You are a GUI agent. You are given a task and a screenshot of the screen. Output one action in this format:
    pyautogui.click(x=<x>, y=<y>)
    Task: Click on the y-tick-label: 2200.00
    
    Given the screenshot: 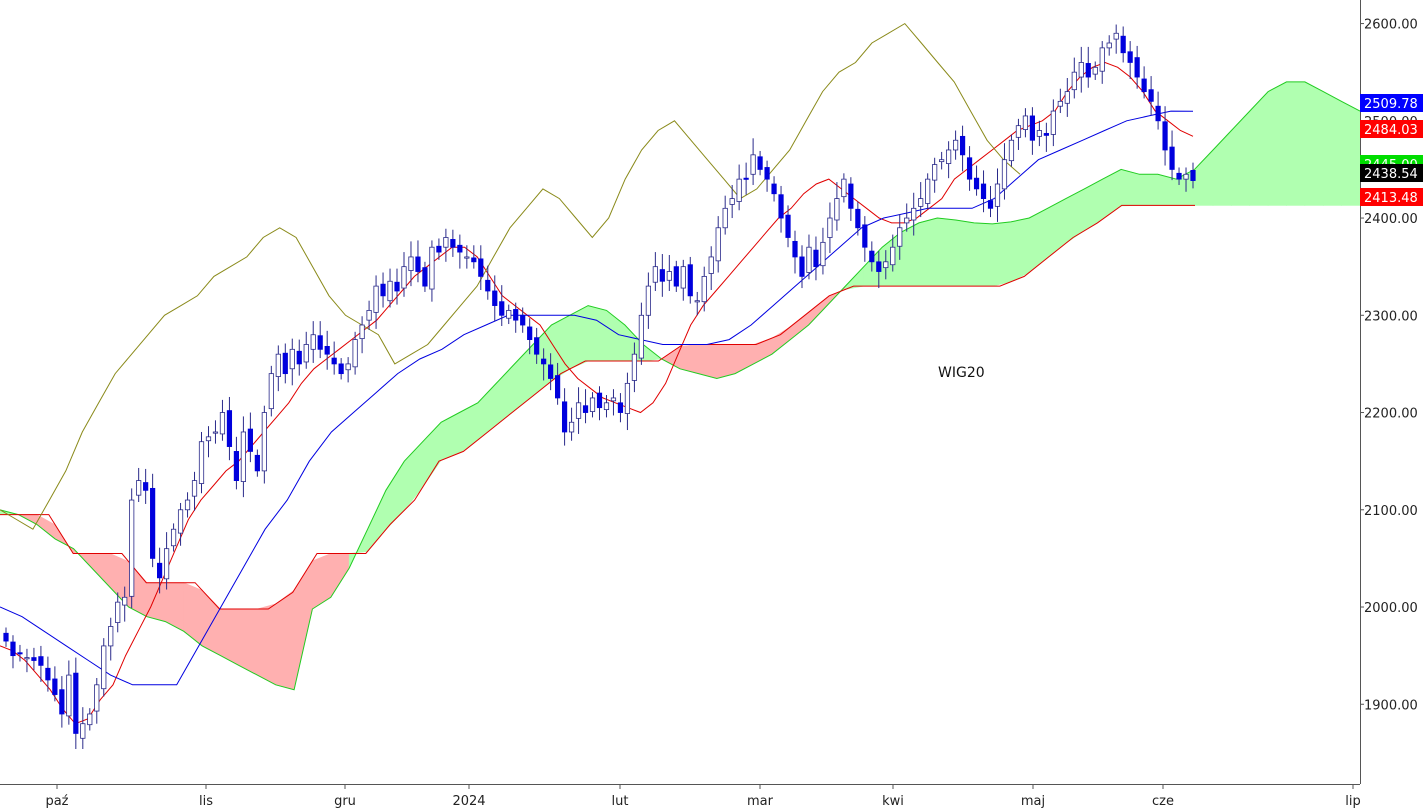 What is the action you would take?
    pyautogui.click(x=1391, y=414)
    